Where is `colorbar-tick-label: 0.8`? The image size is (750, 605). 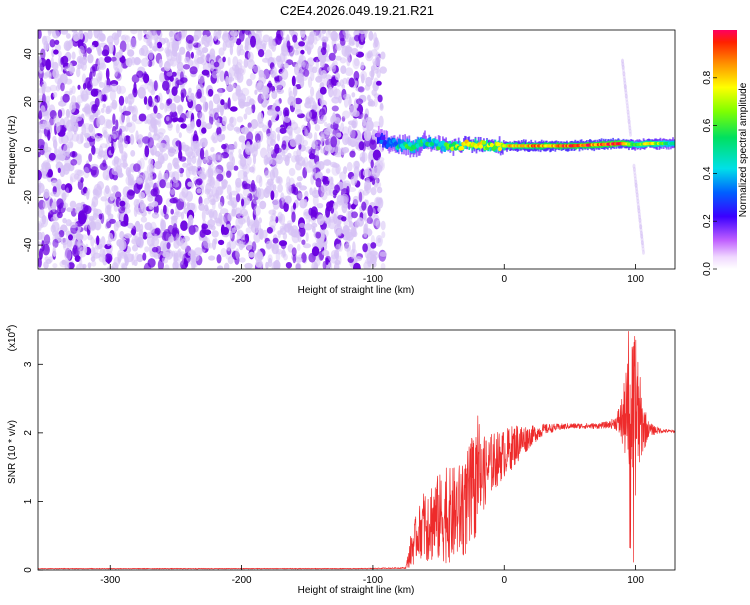 colorbar-tick-label: 0.8 is located at coordinates (707, 77).